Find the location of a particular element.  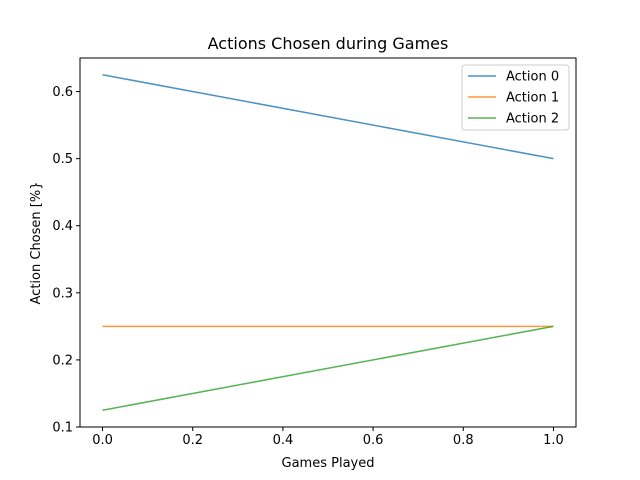

x-tick-label: 0.6 is located at coordinates (373, 440).